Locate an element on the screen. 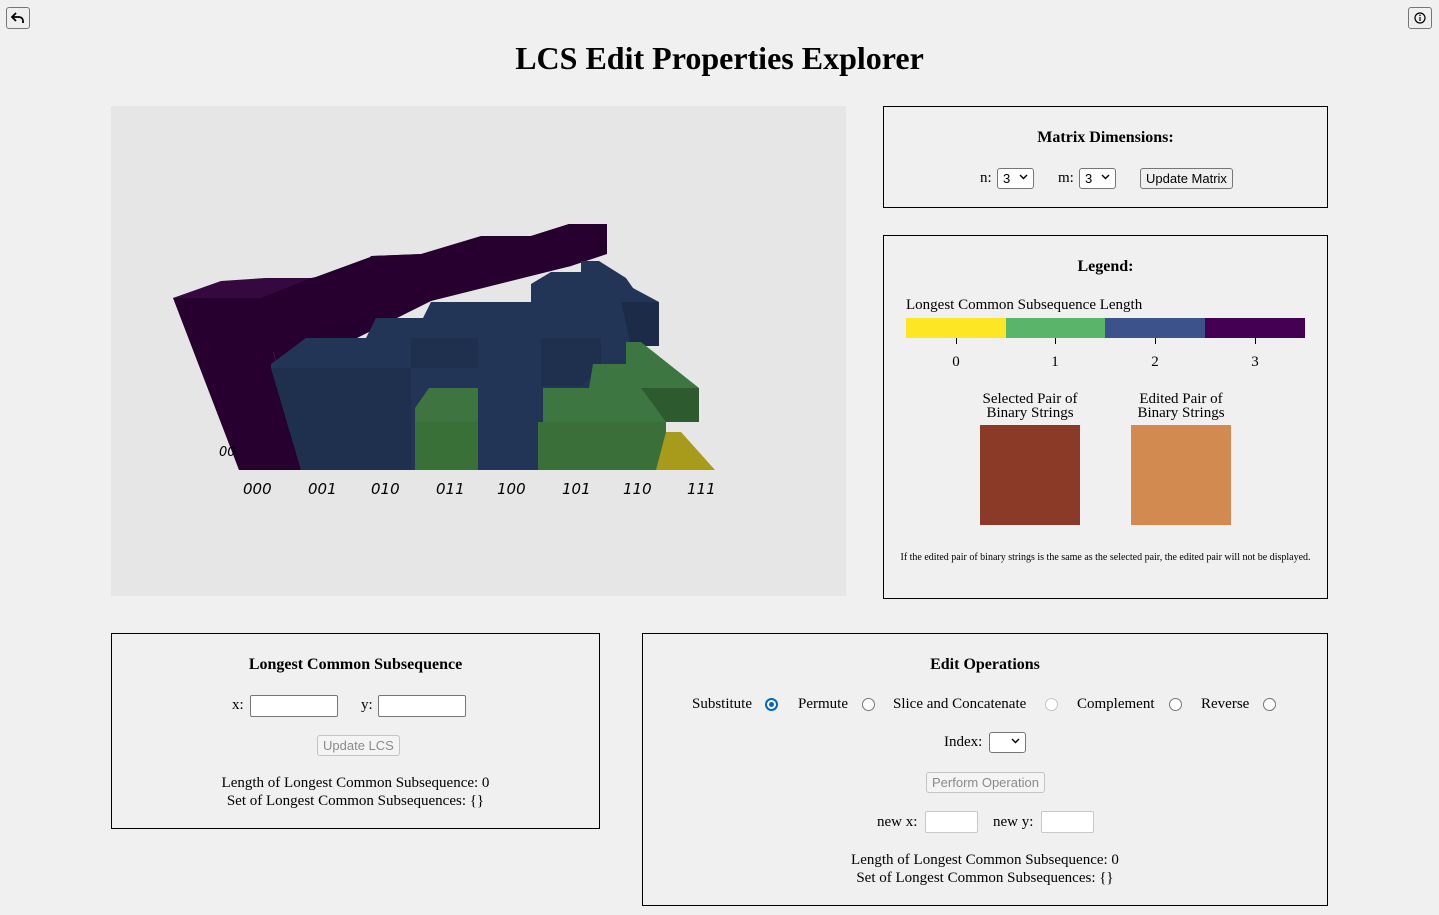 The width and height of the screenshot is (1439, 915). n-select: 3 is located at coordinates (1015, 178).